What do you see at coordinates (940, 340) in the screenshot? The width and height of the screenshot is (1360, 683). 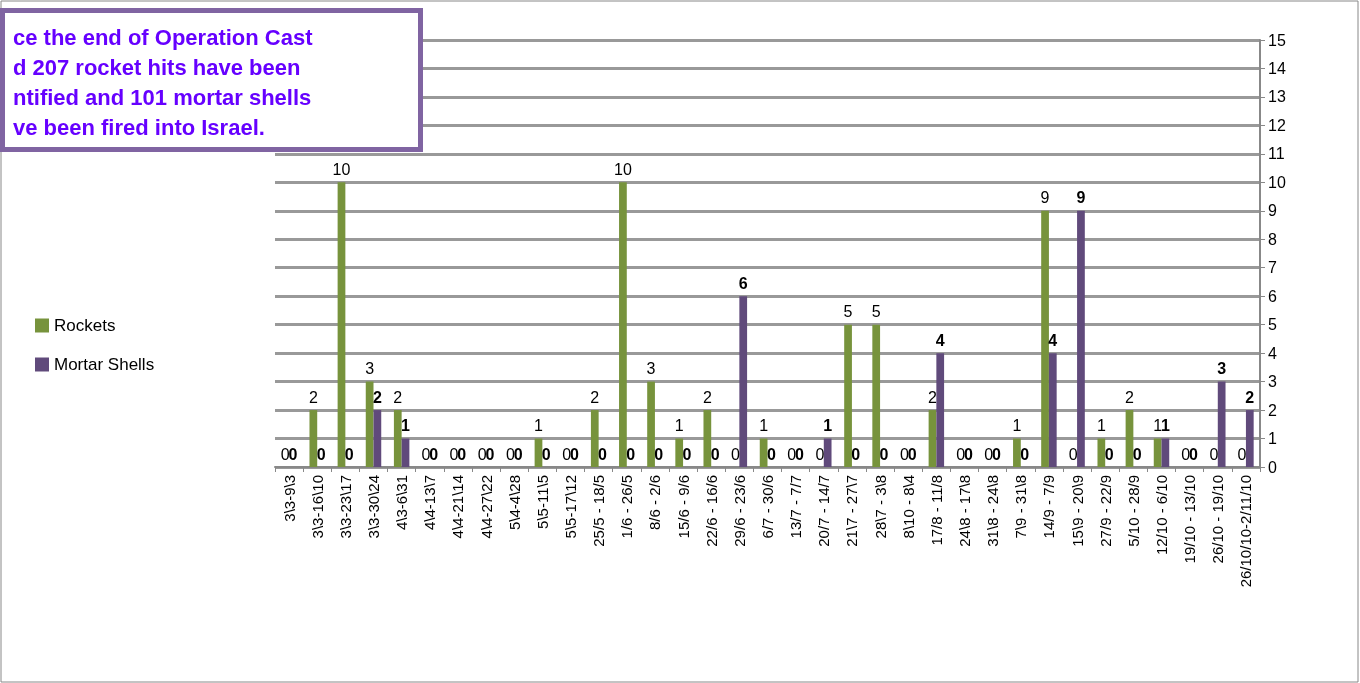 I see `data-label: 4` at bounding box center [940, 340].